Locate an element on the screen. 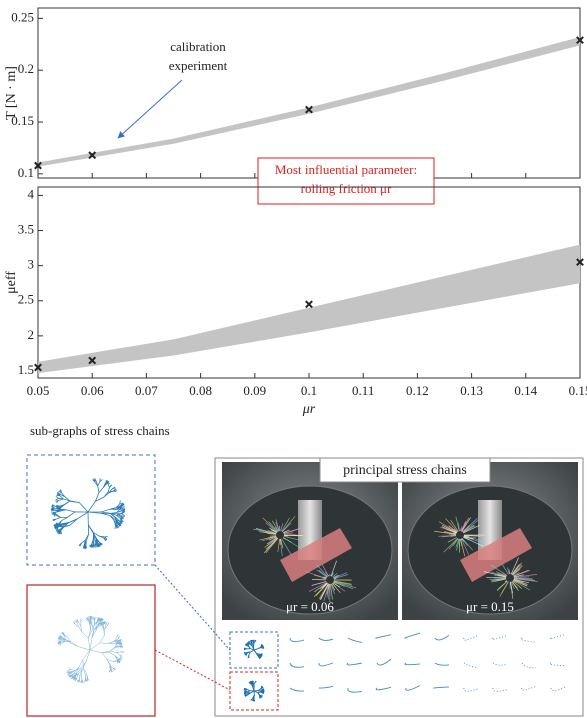  annotation: experiment is located at coordinates (198, 65).